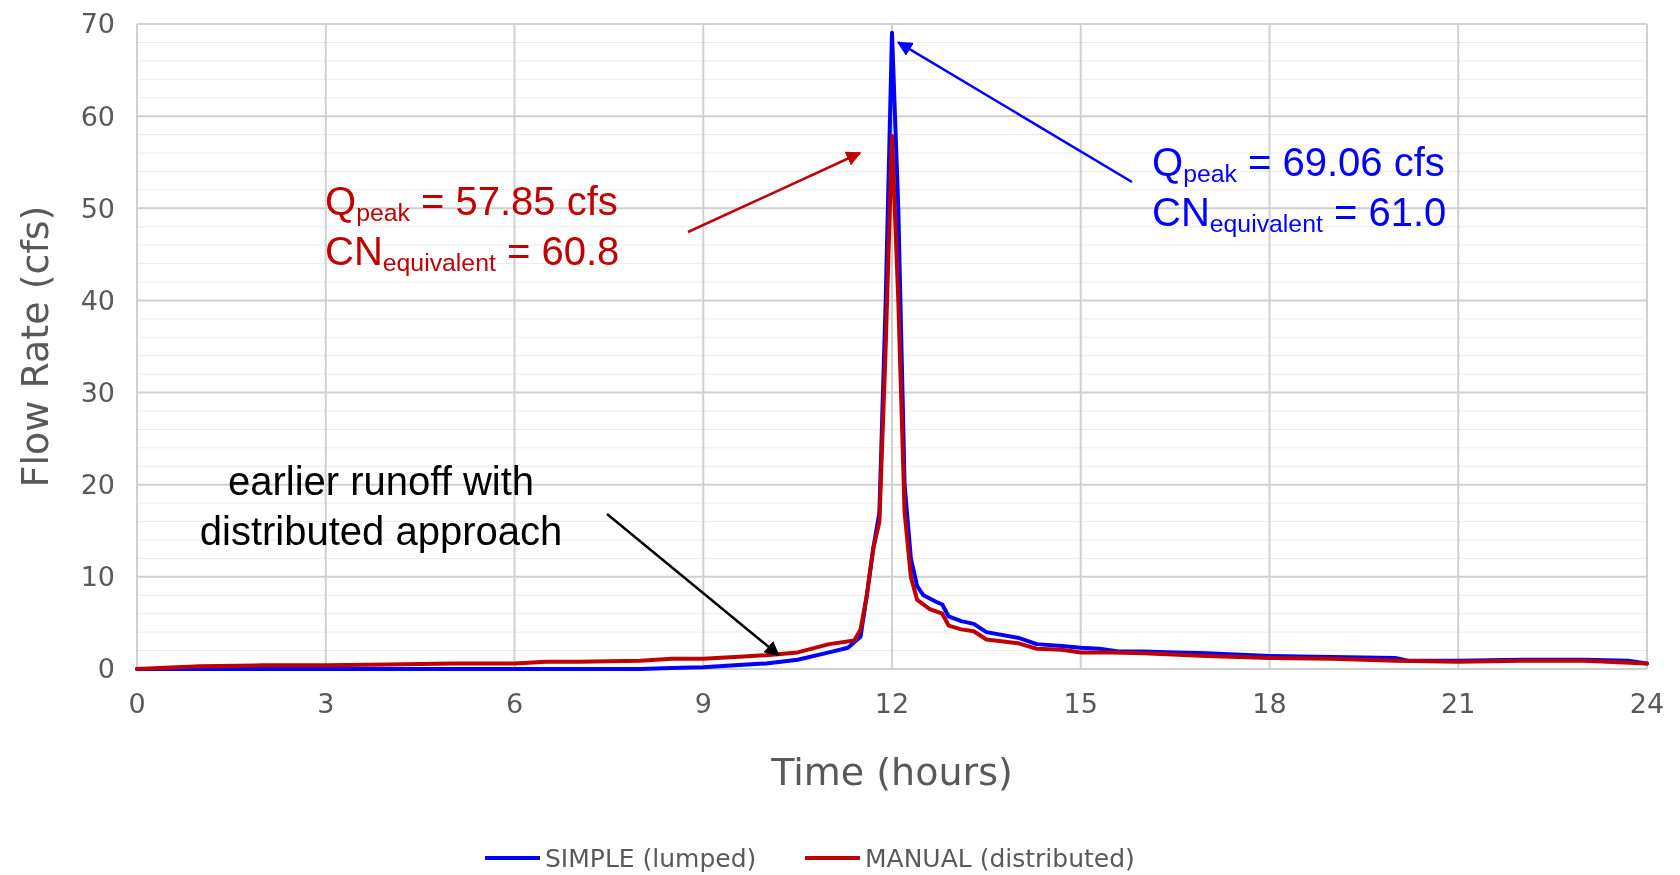 The image size is (1680, 875). I want to click on legend-label: MANUAL (distributed), so click(1000, 858).